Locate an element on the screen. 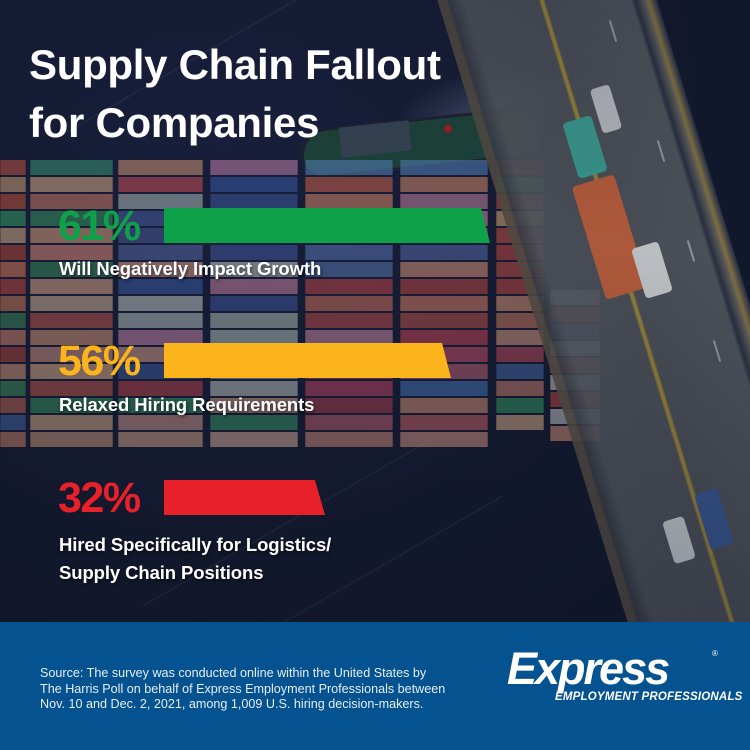 Image resolution: width=750 pixels, height=750 pixels. express-logo: Express ® EMPLOYMENT PROFESSIONALS is located at coordinates (623, 678).